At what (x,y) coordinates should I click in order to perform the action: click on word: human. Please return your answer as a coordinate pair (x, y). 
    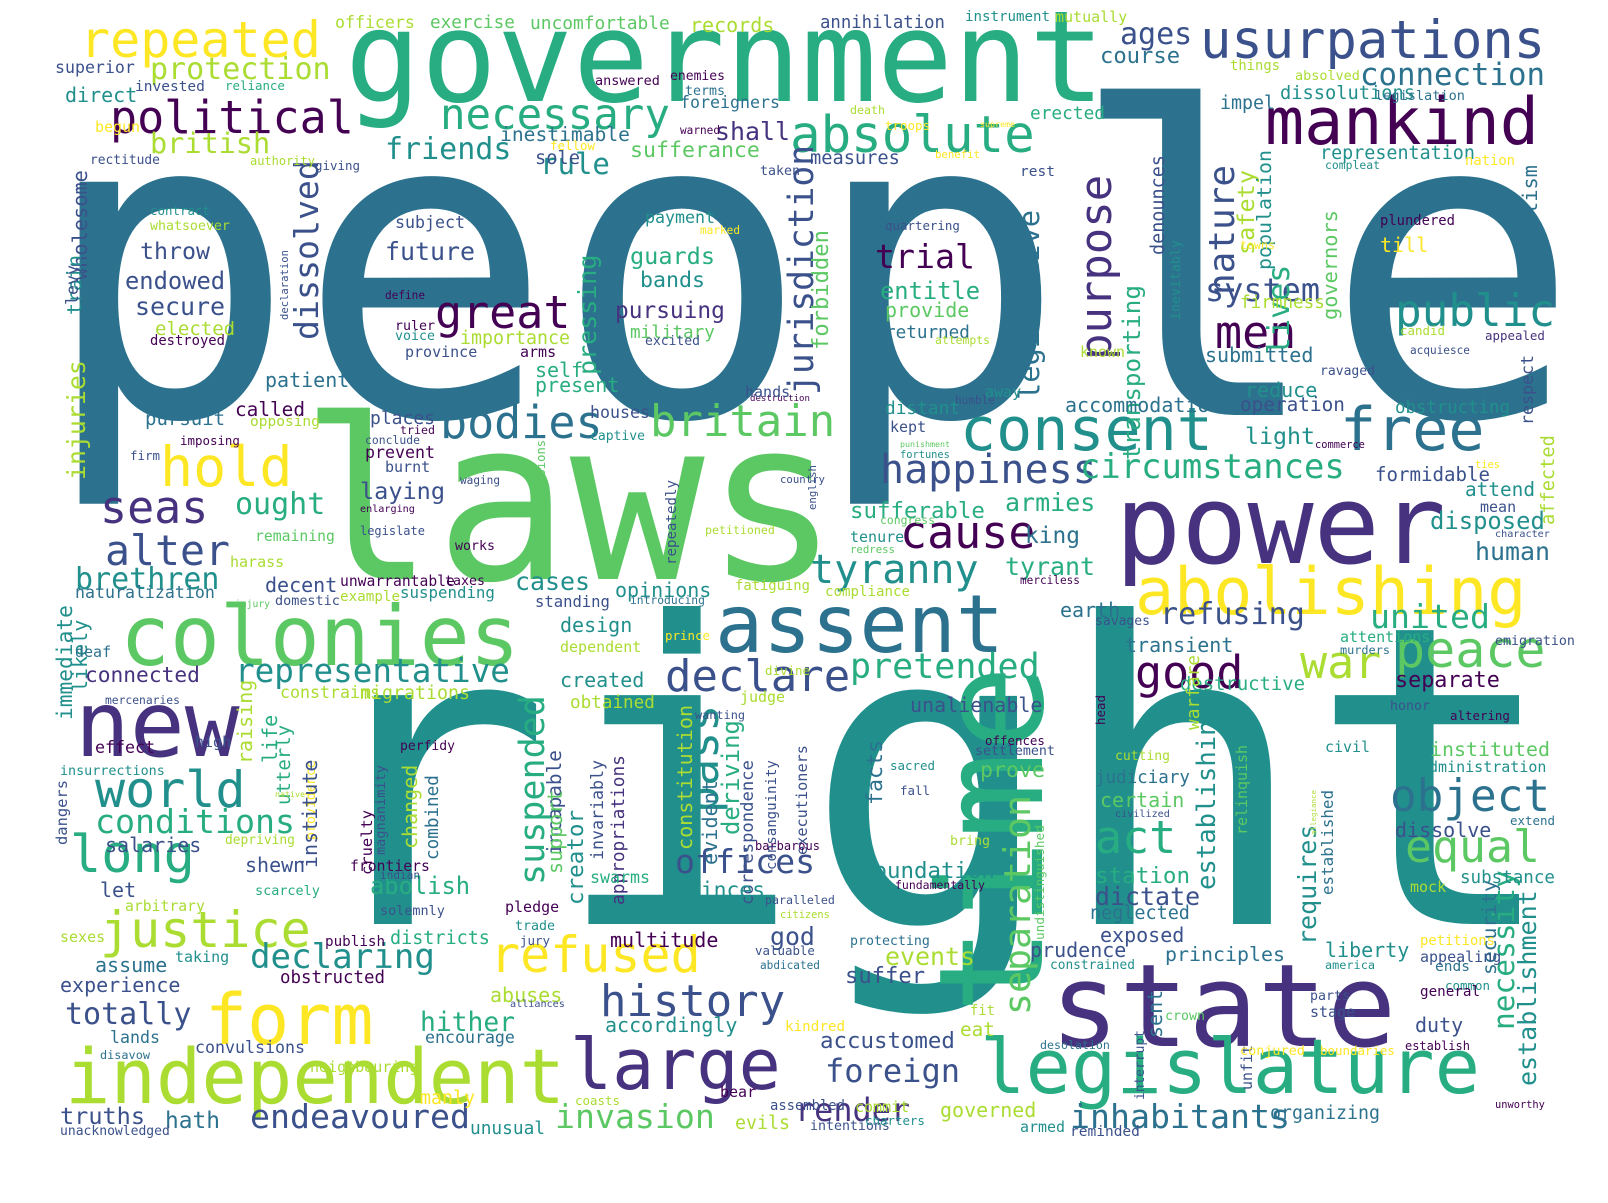
    Looking at the image, I should click on (1512, 551).